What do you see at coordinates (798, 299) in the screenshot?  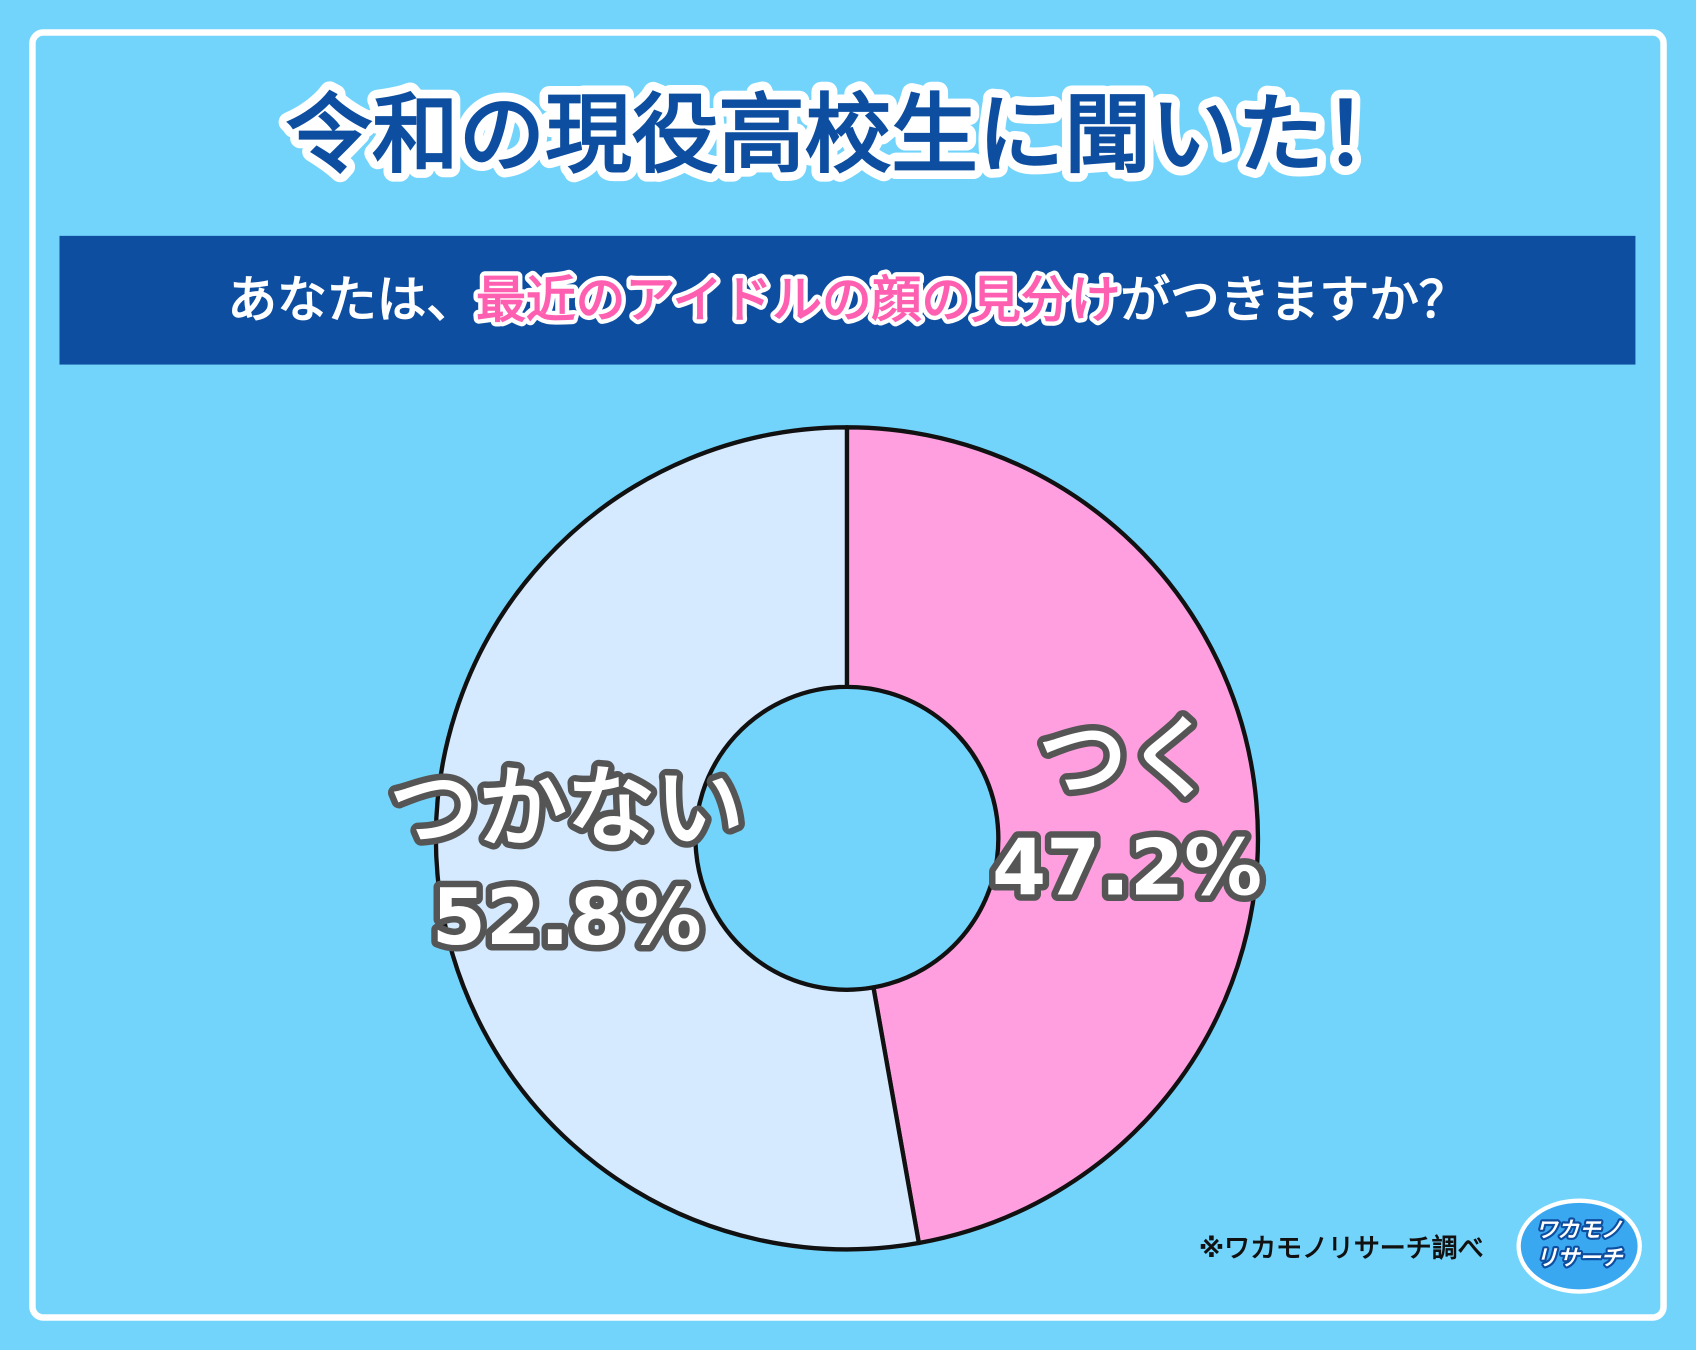 I see `subtitle-highlight: 最近のアイドルの顔の見分け` at bounding box center [798, 299].